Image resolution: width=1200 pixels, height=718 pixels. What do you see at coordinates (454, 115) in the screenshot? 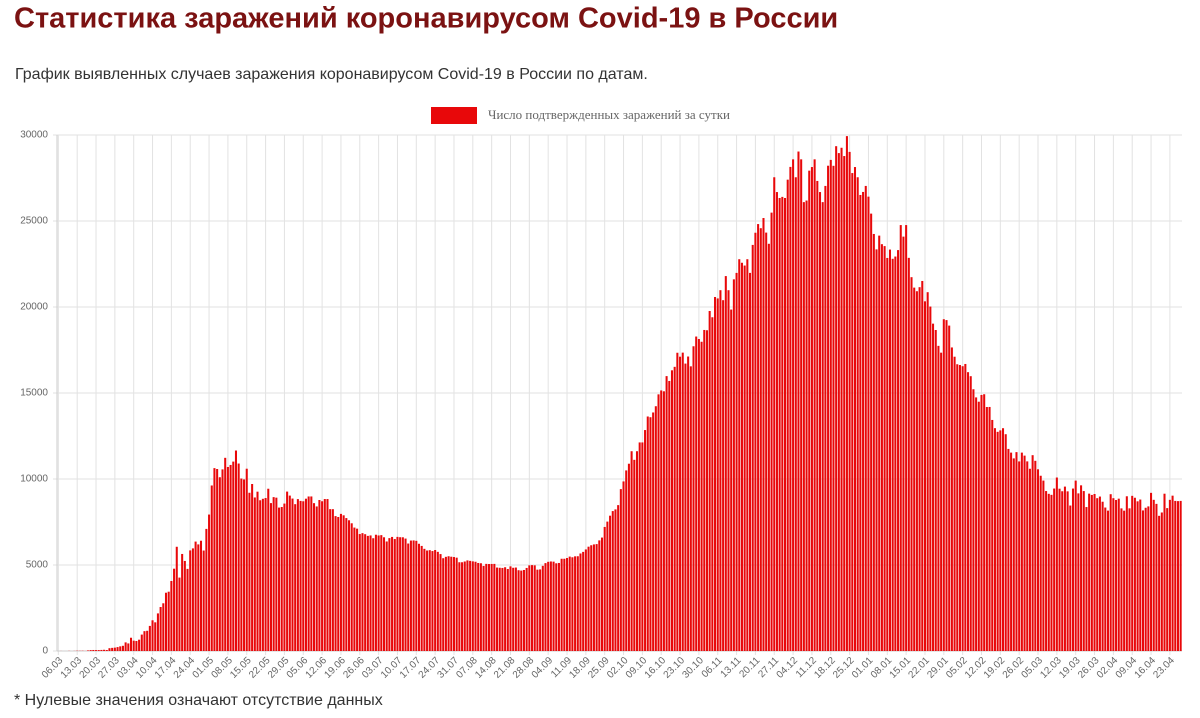
I see `legend-swatch` at bounding box center [454, 115].